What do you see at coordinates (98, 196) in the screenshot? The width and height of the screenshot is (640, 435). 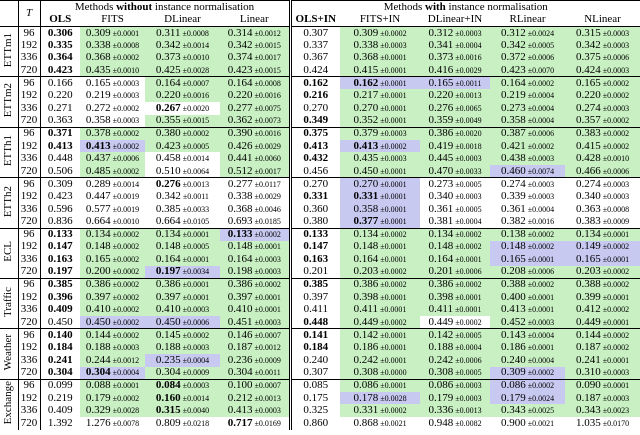 I see `metric-value: 0.447` at bounding box center [98, 196].